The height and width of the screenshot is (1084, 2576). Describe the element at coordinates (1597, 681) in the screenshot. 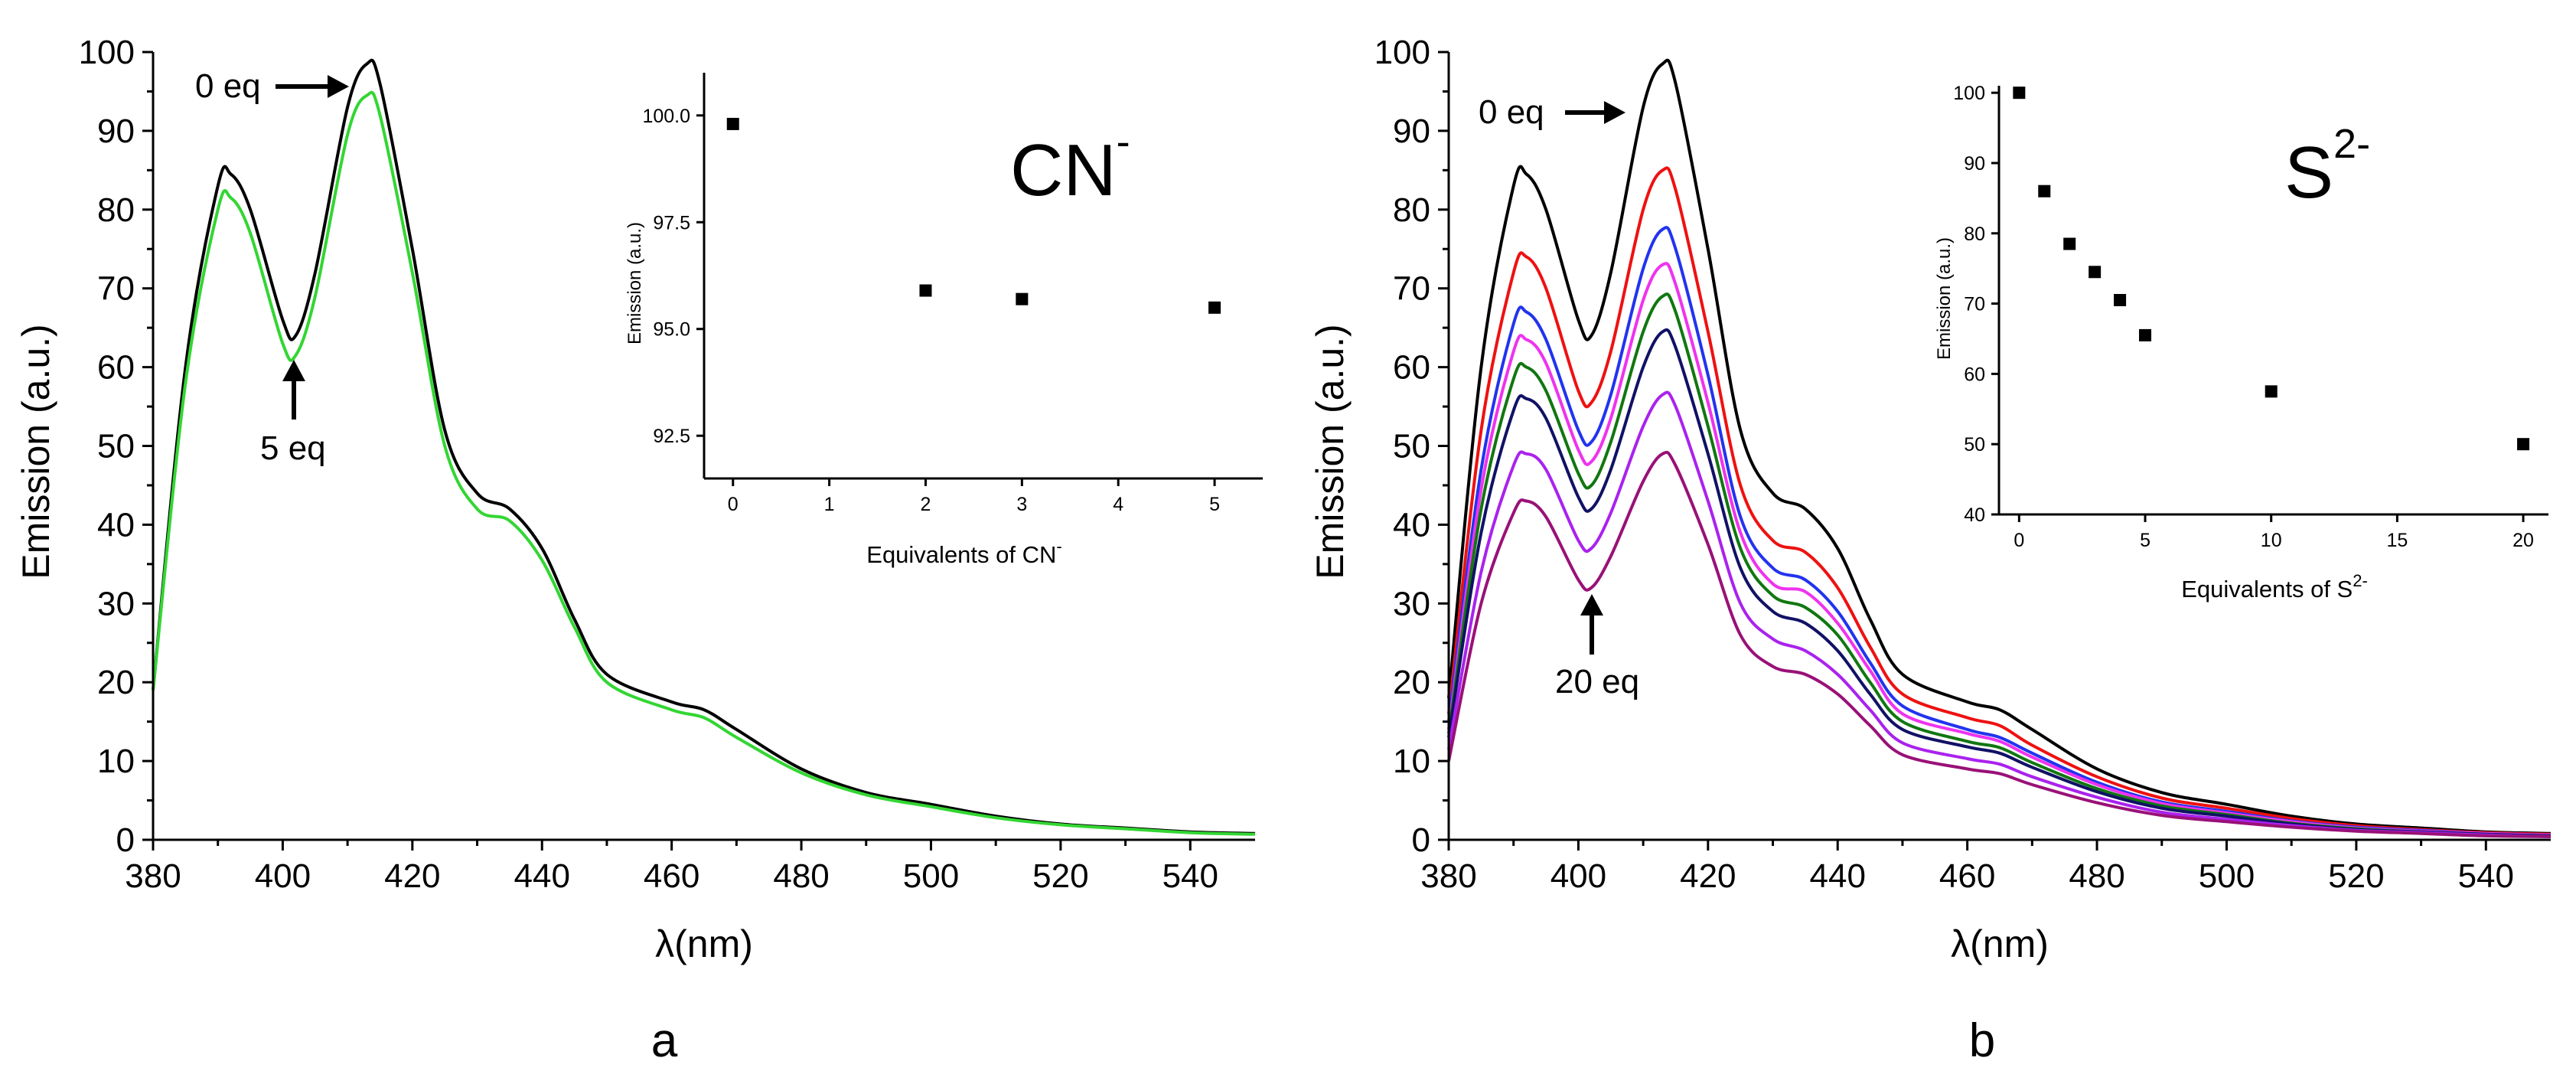

I see `annotation-20eq: 20 eq` at that location.